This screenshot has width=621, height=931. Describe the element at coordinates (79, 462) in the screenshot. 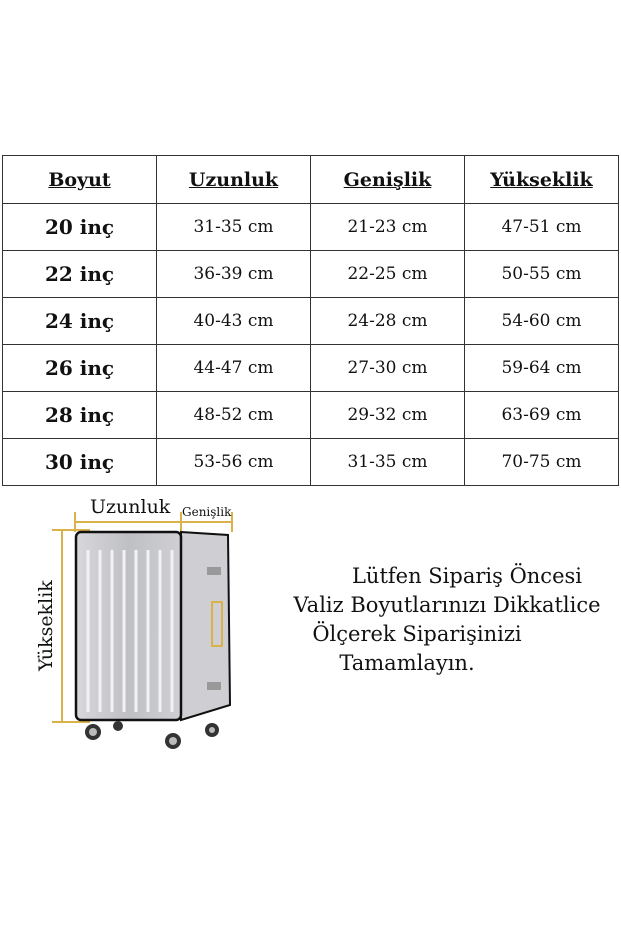

I see `size-cell: 30 inç` at that location.